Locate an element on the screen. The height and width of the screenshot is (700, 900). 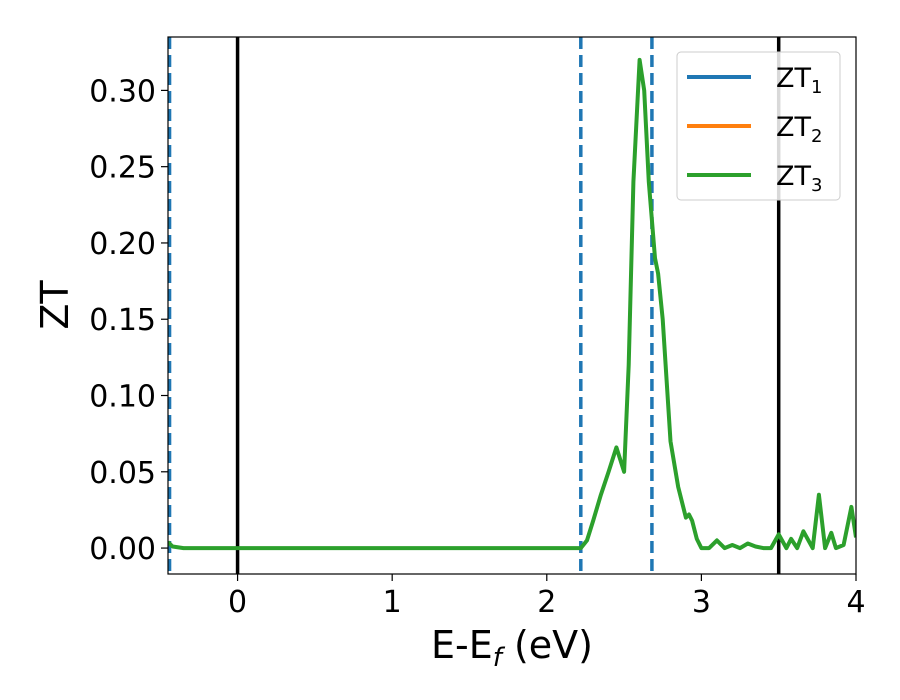
y-tick-label: 0.15 is located at coordinates (122, 320).